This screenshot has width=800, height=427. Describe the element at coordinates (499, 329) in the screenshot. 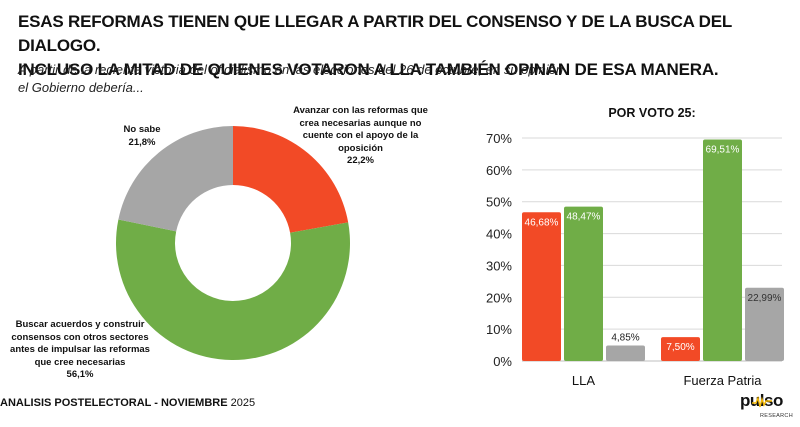

I see `y-tick-label: 10%` at that location.